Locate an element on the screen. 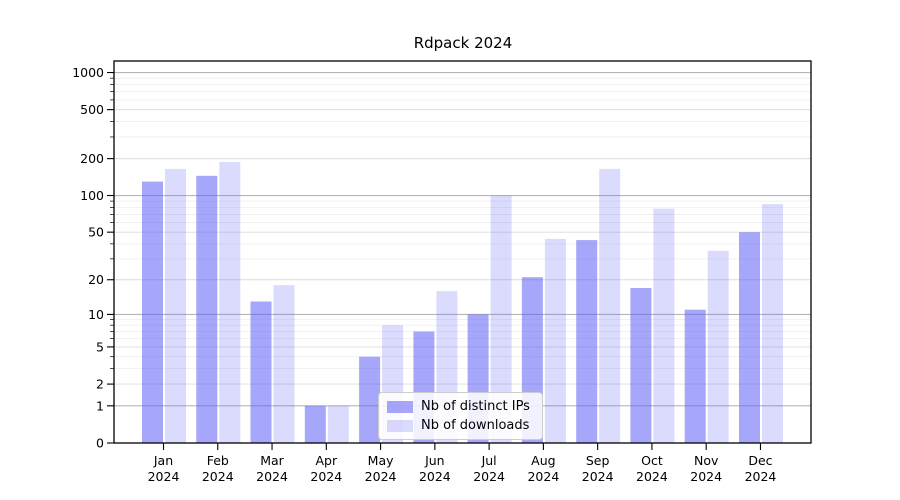  y-tick-label: 1000 is located at coordinates (88, 72).